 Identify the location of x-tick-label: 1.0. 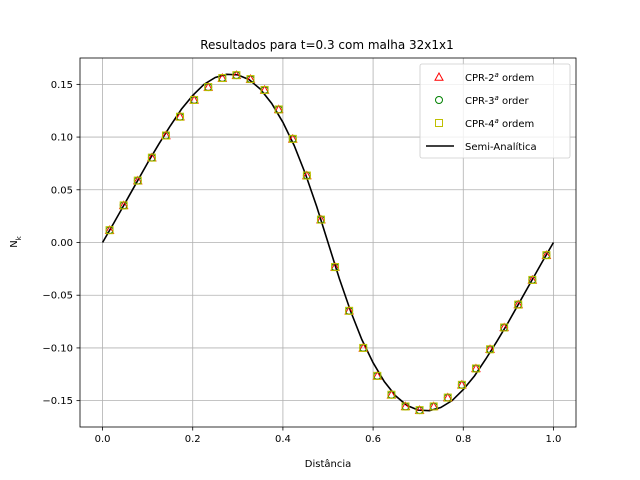
(554, 439).